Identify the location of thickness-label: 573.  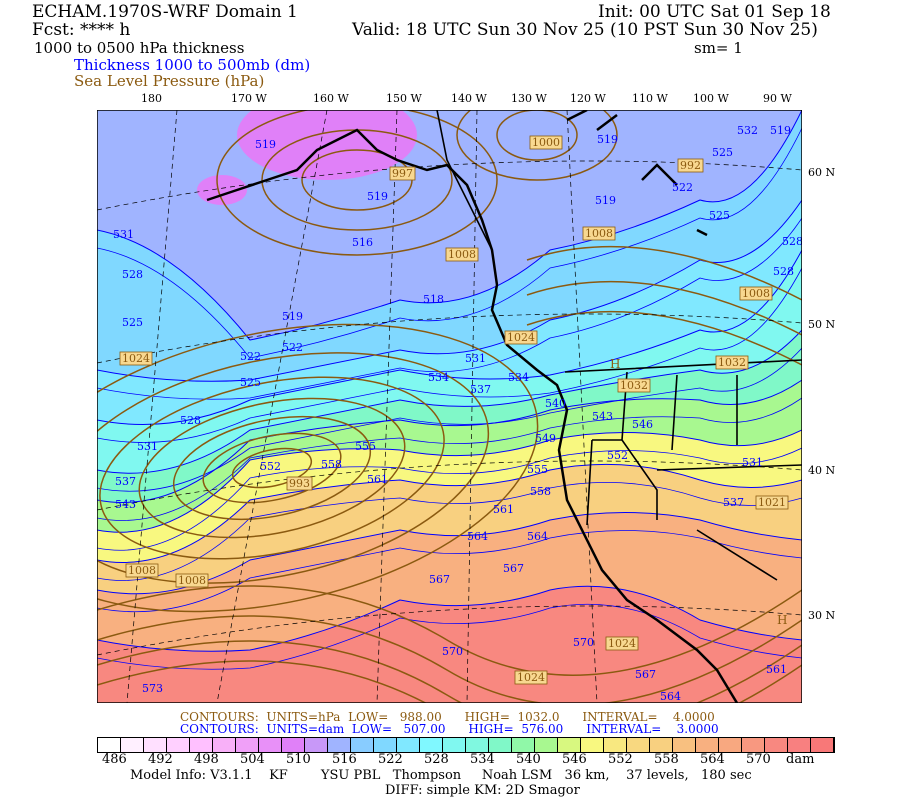
(152, 688).